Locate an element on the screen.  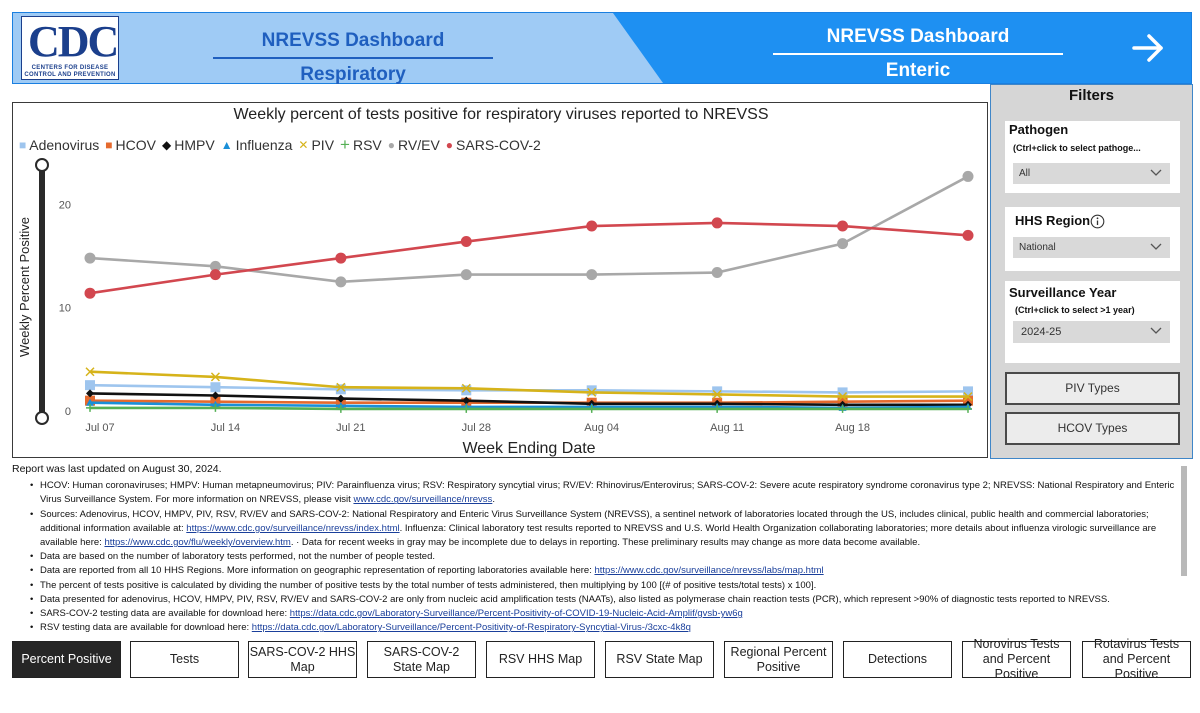
legend-marker-rsv: + is located at coordinates (345, 144).